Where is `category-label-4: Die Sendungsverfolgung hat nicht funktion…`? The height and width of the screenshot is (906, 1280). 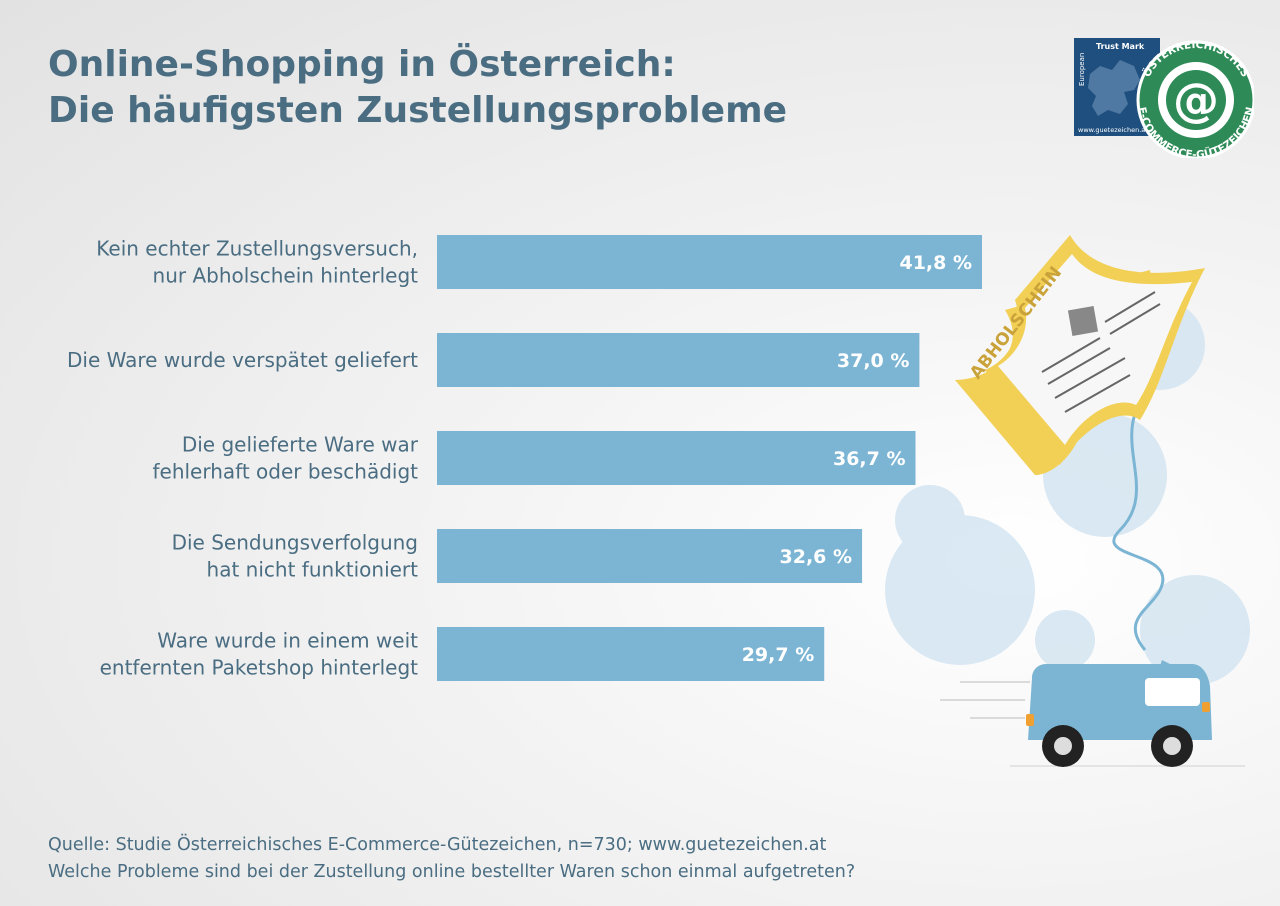 category-label-4: Die Sendungsverfolgung hat nicht funktion… is located at coordinates (295, 556).